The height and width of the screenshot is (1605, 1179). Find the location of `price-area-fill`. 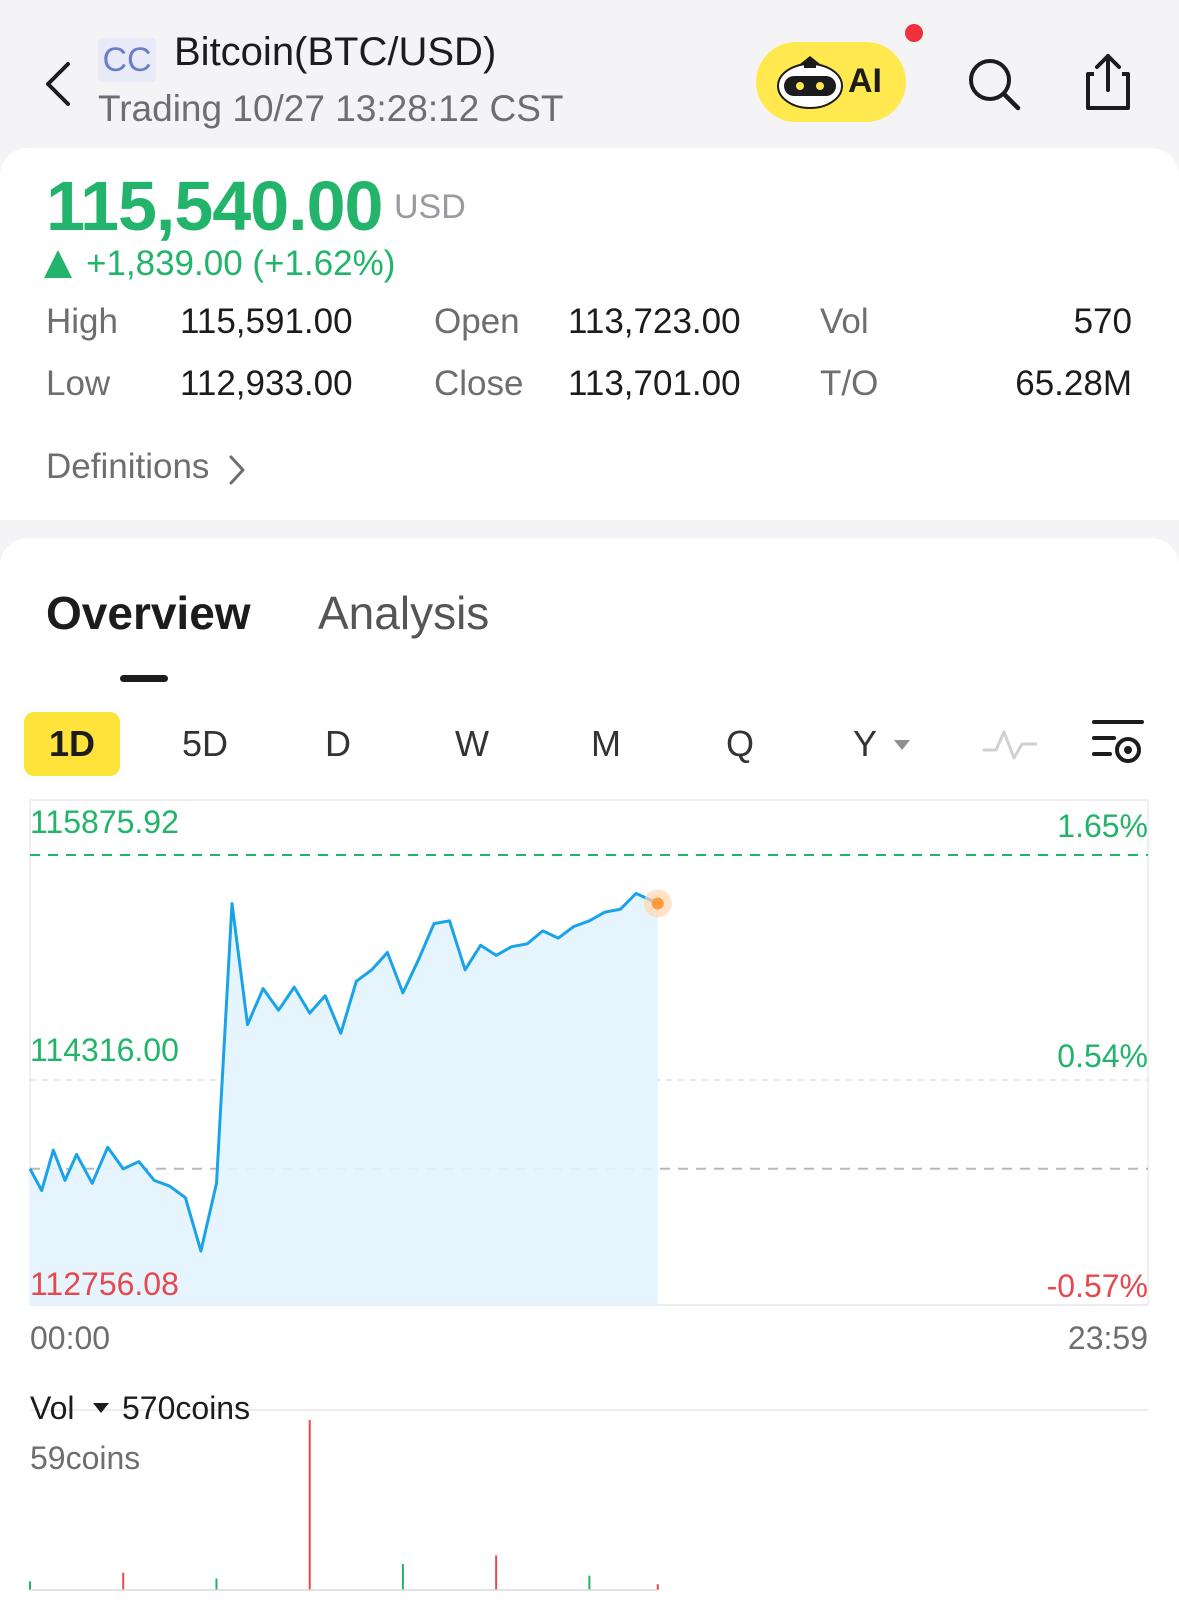

price-area-fill is located at coordinates (344, 1099).